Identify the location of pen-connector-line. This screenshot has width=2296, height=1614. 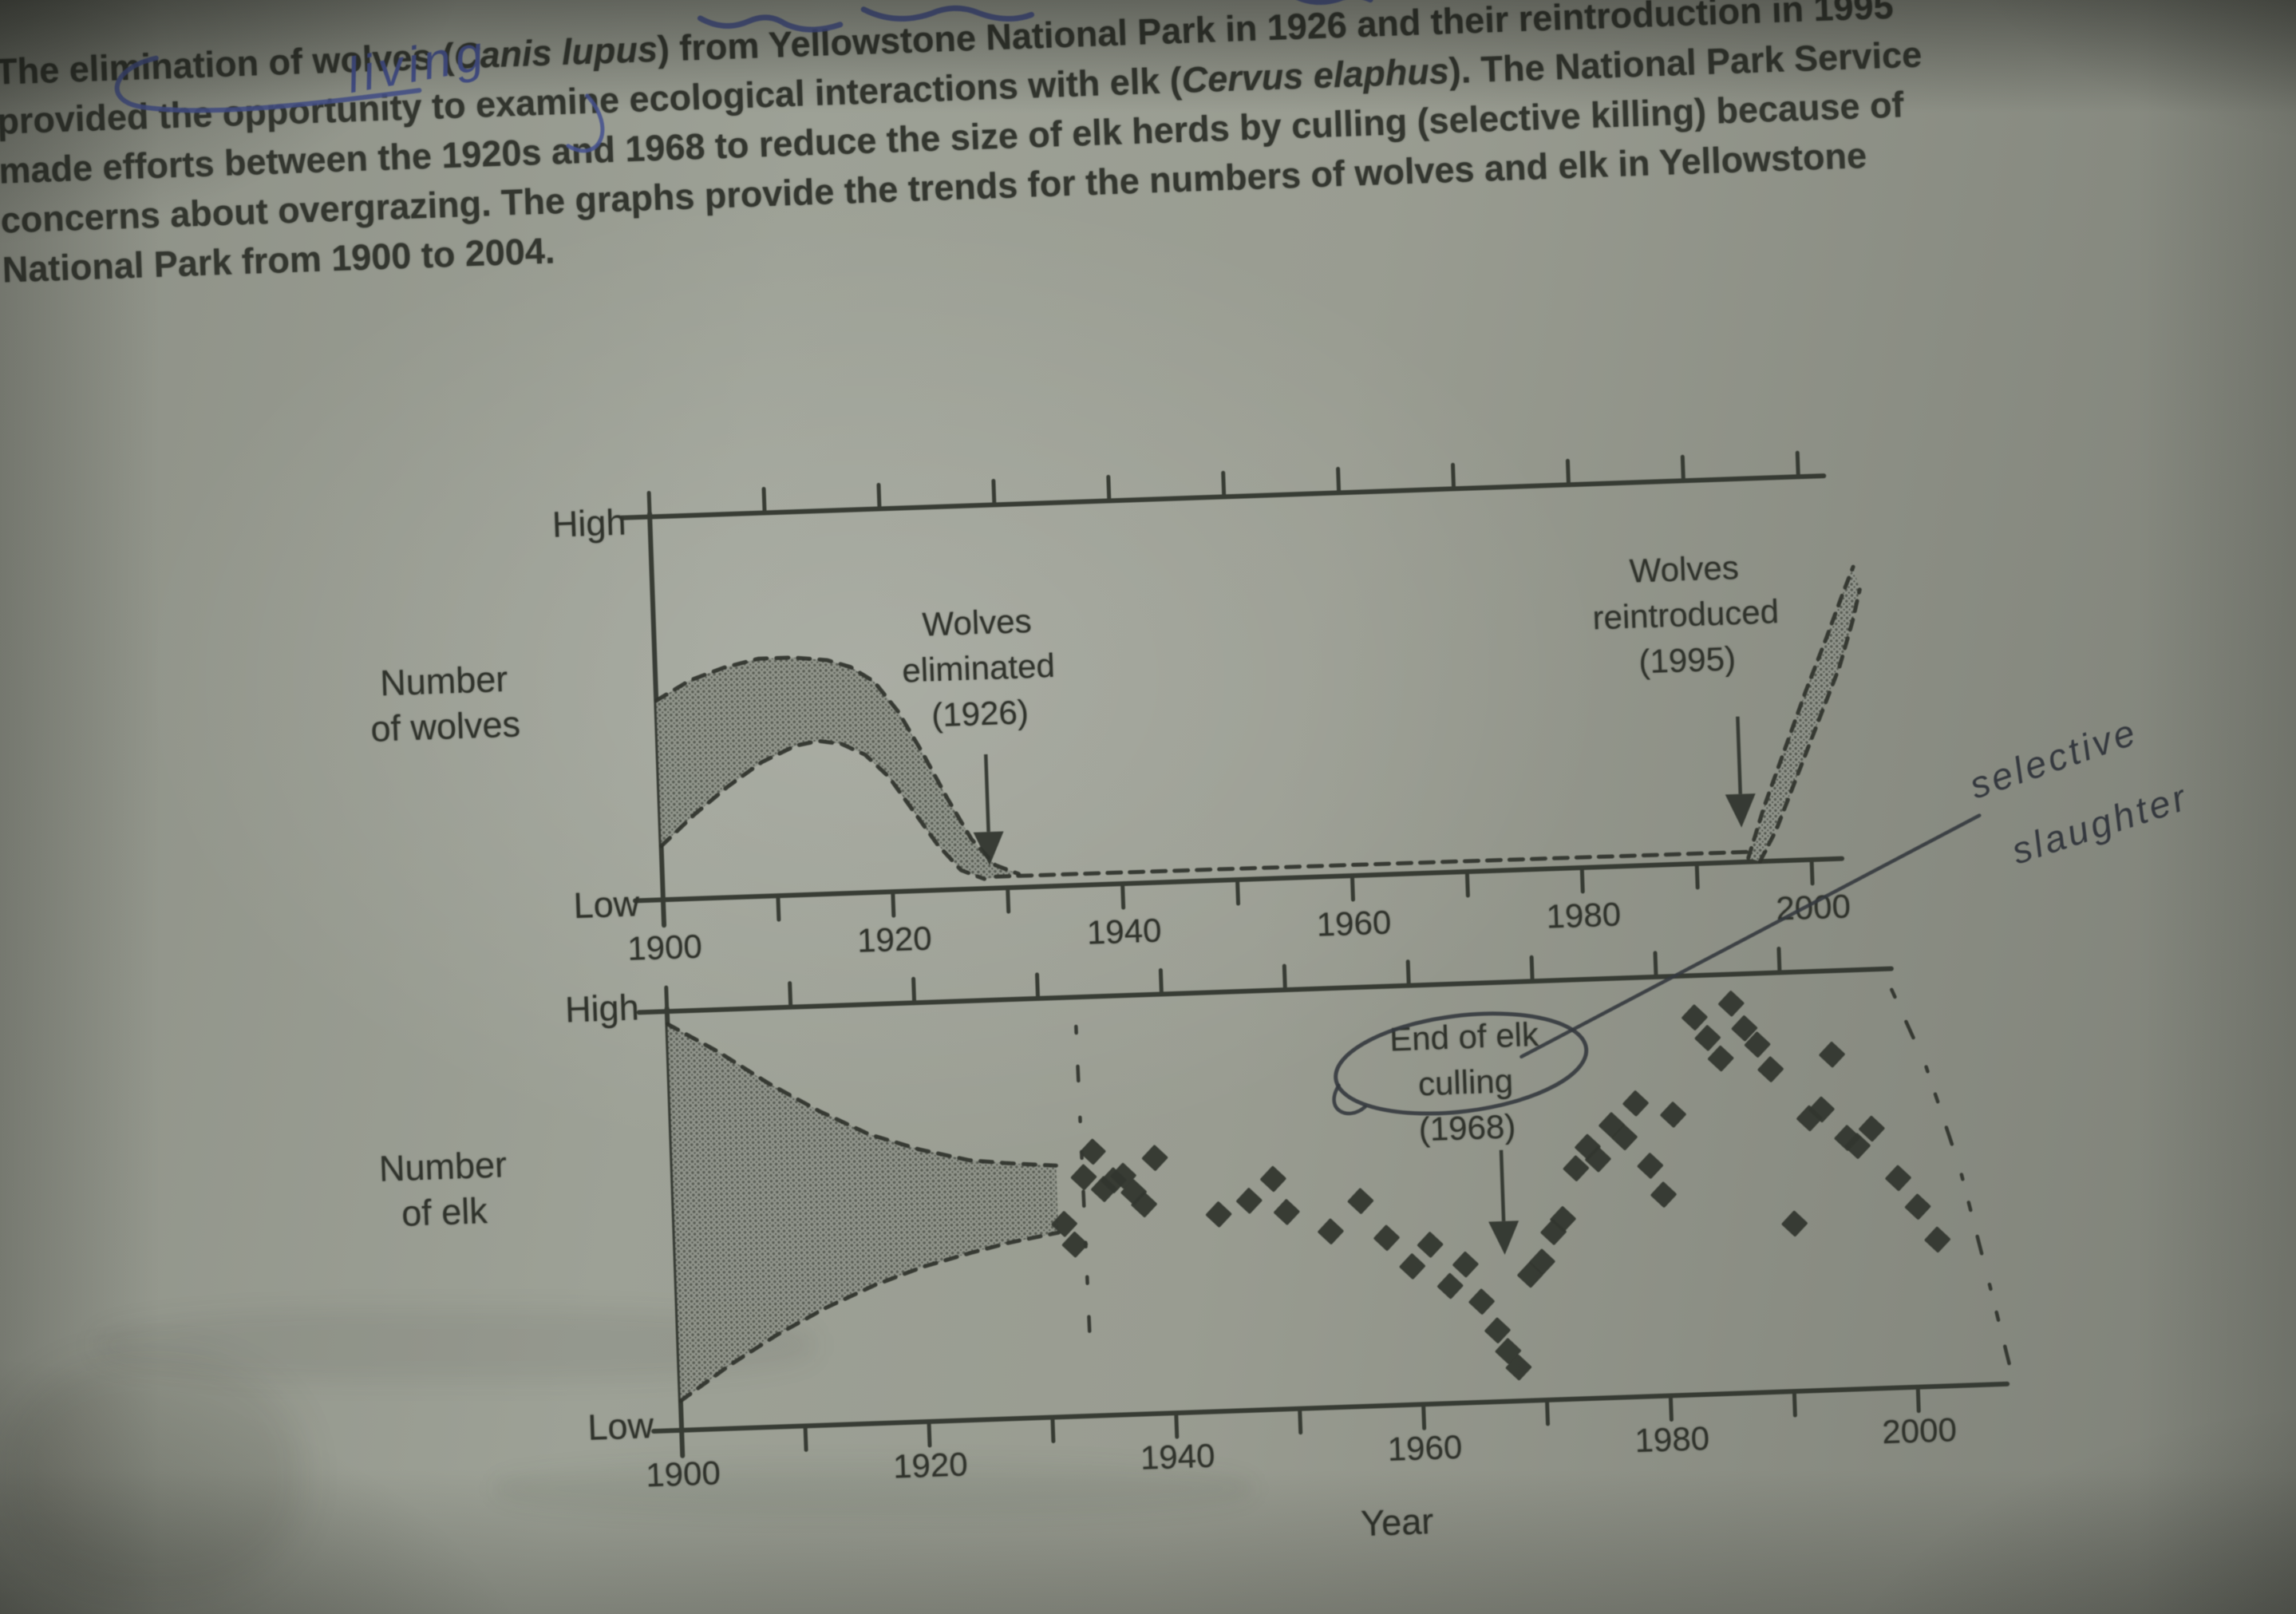
(1750, 936).